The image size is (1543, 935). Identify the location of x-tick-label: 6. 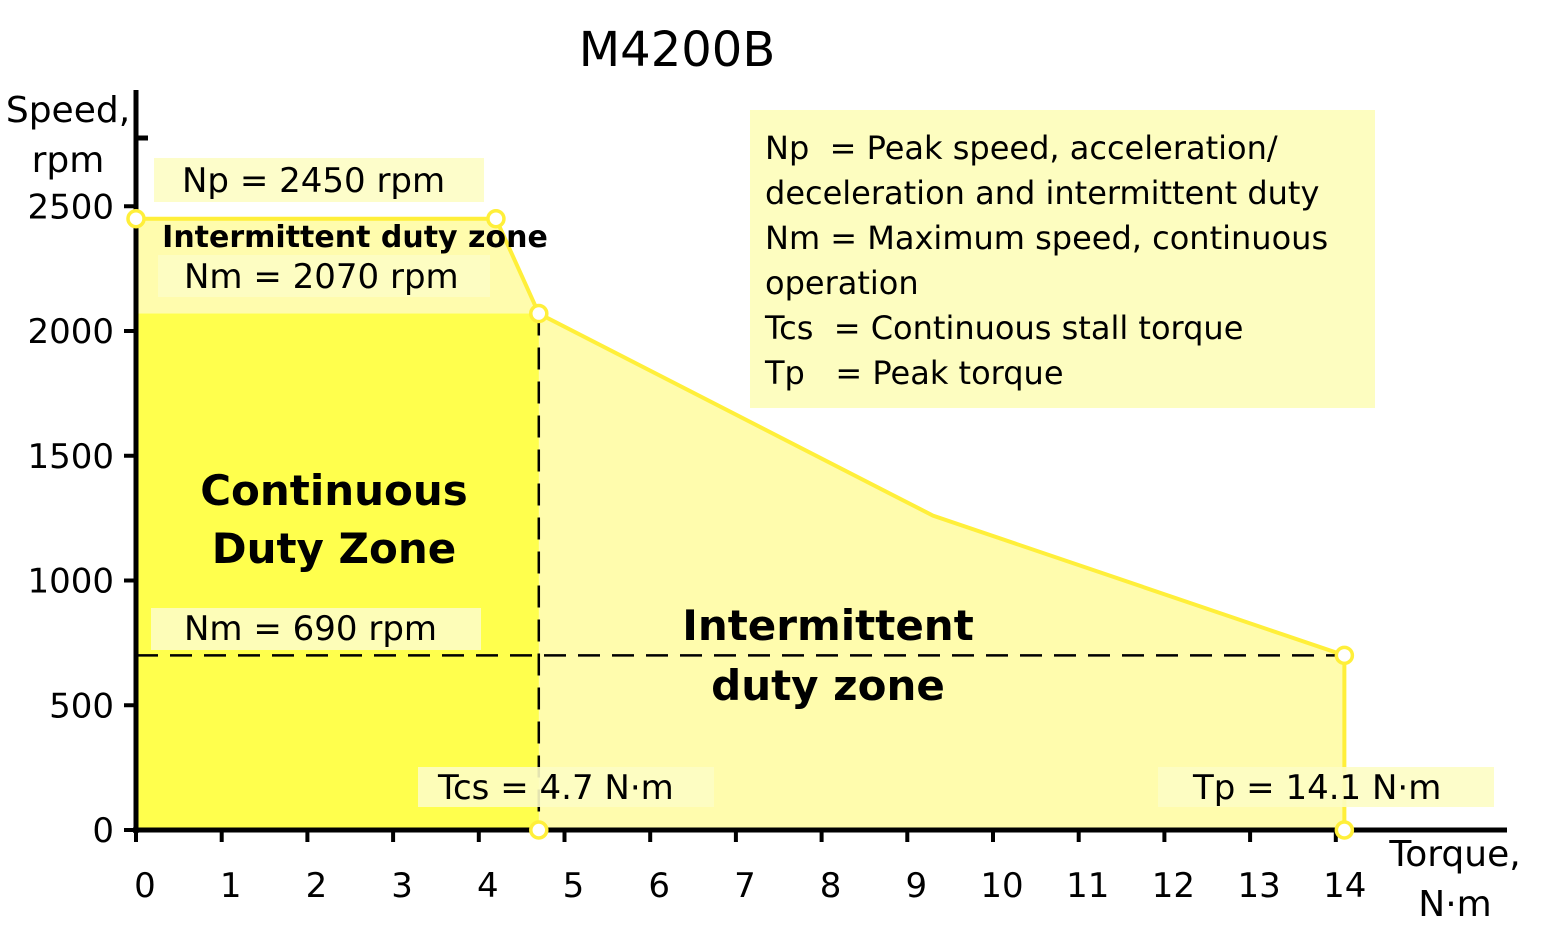
(659, 886).